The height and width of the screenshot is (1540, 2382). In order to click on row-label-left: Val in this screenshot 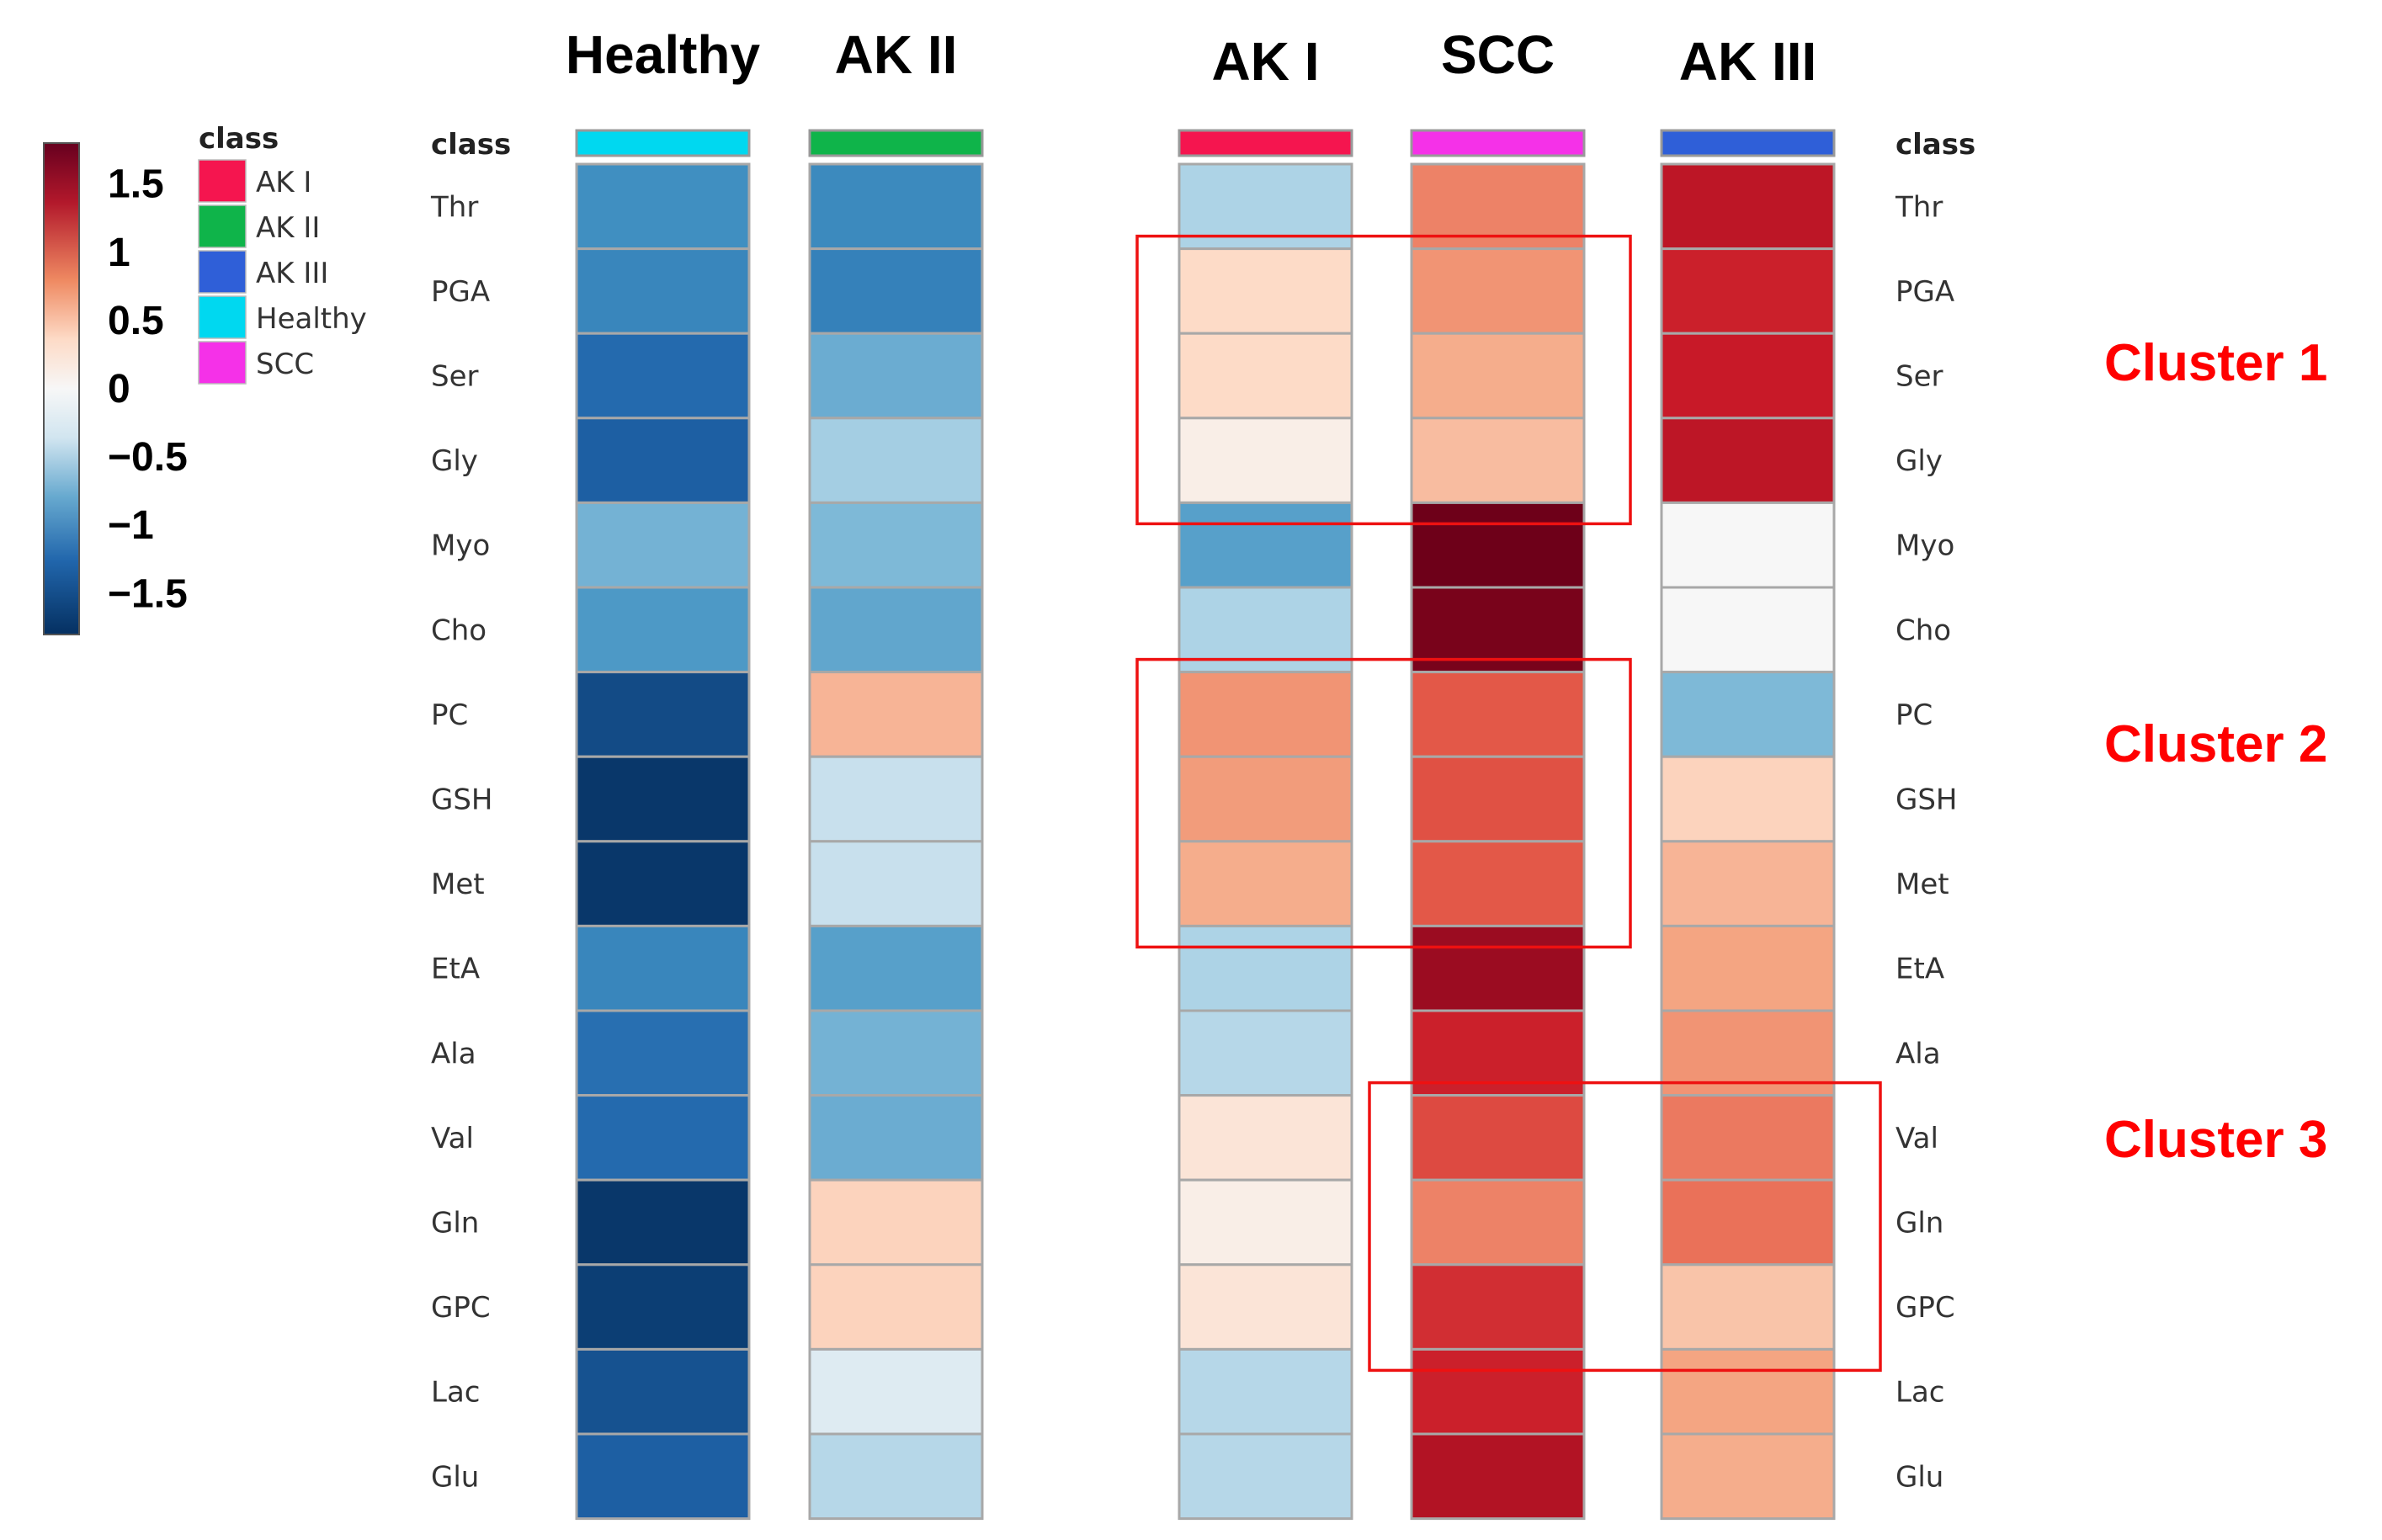, I will do `click(452, 1138)`.